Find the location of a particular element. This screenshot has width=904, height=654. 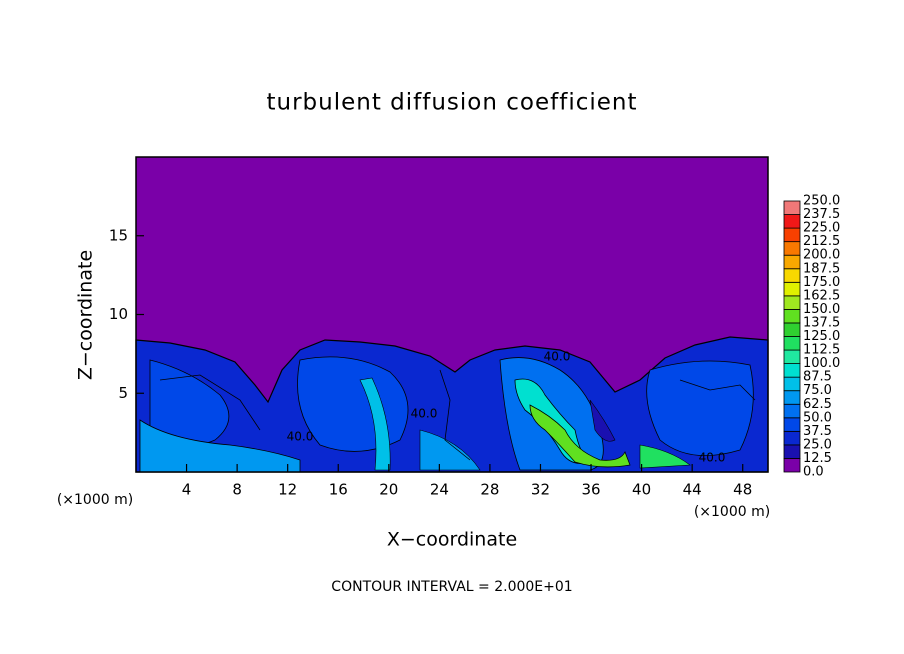

colorbar-label: 162.5 is located at coordinates (821, 295).